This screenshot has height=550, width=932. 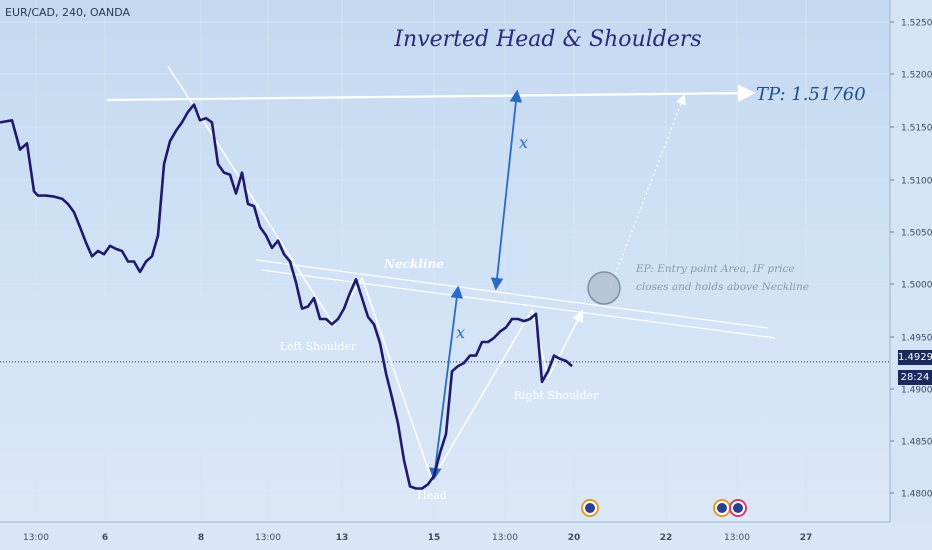 I want to click on neckline-label: Neckline, so click(x=413, y=264).